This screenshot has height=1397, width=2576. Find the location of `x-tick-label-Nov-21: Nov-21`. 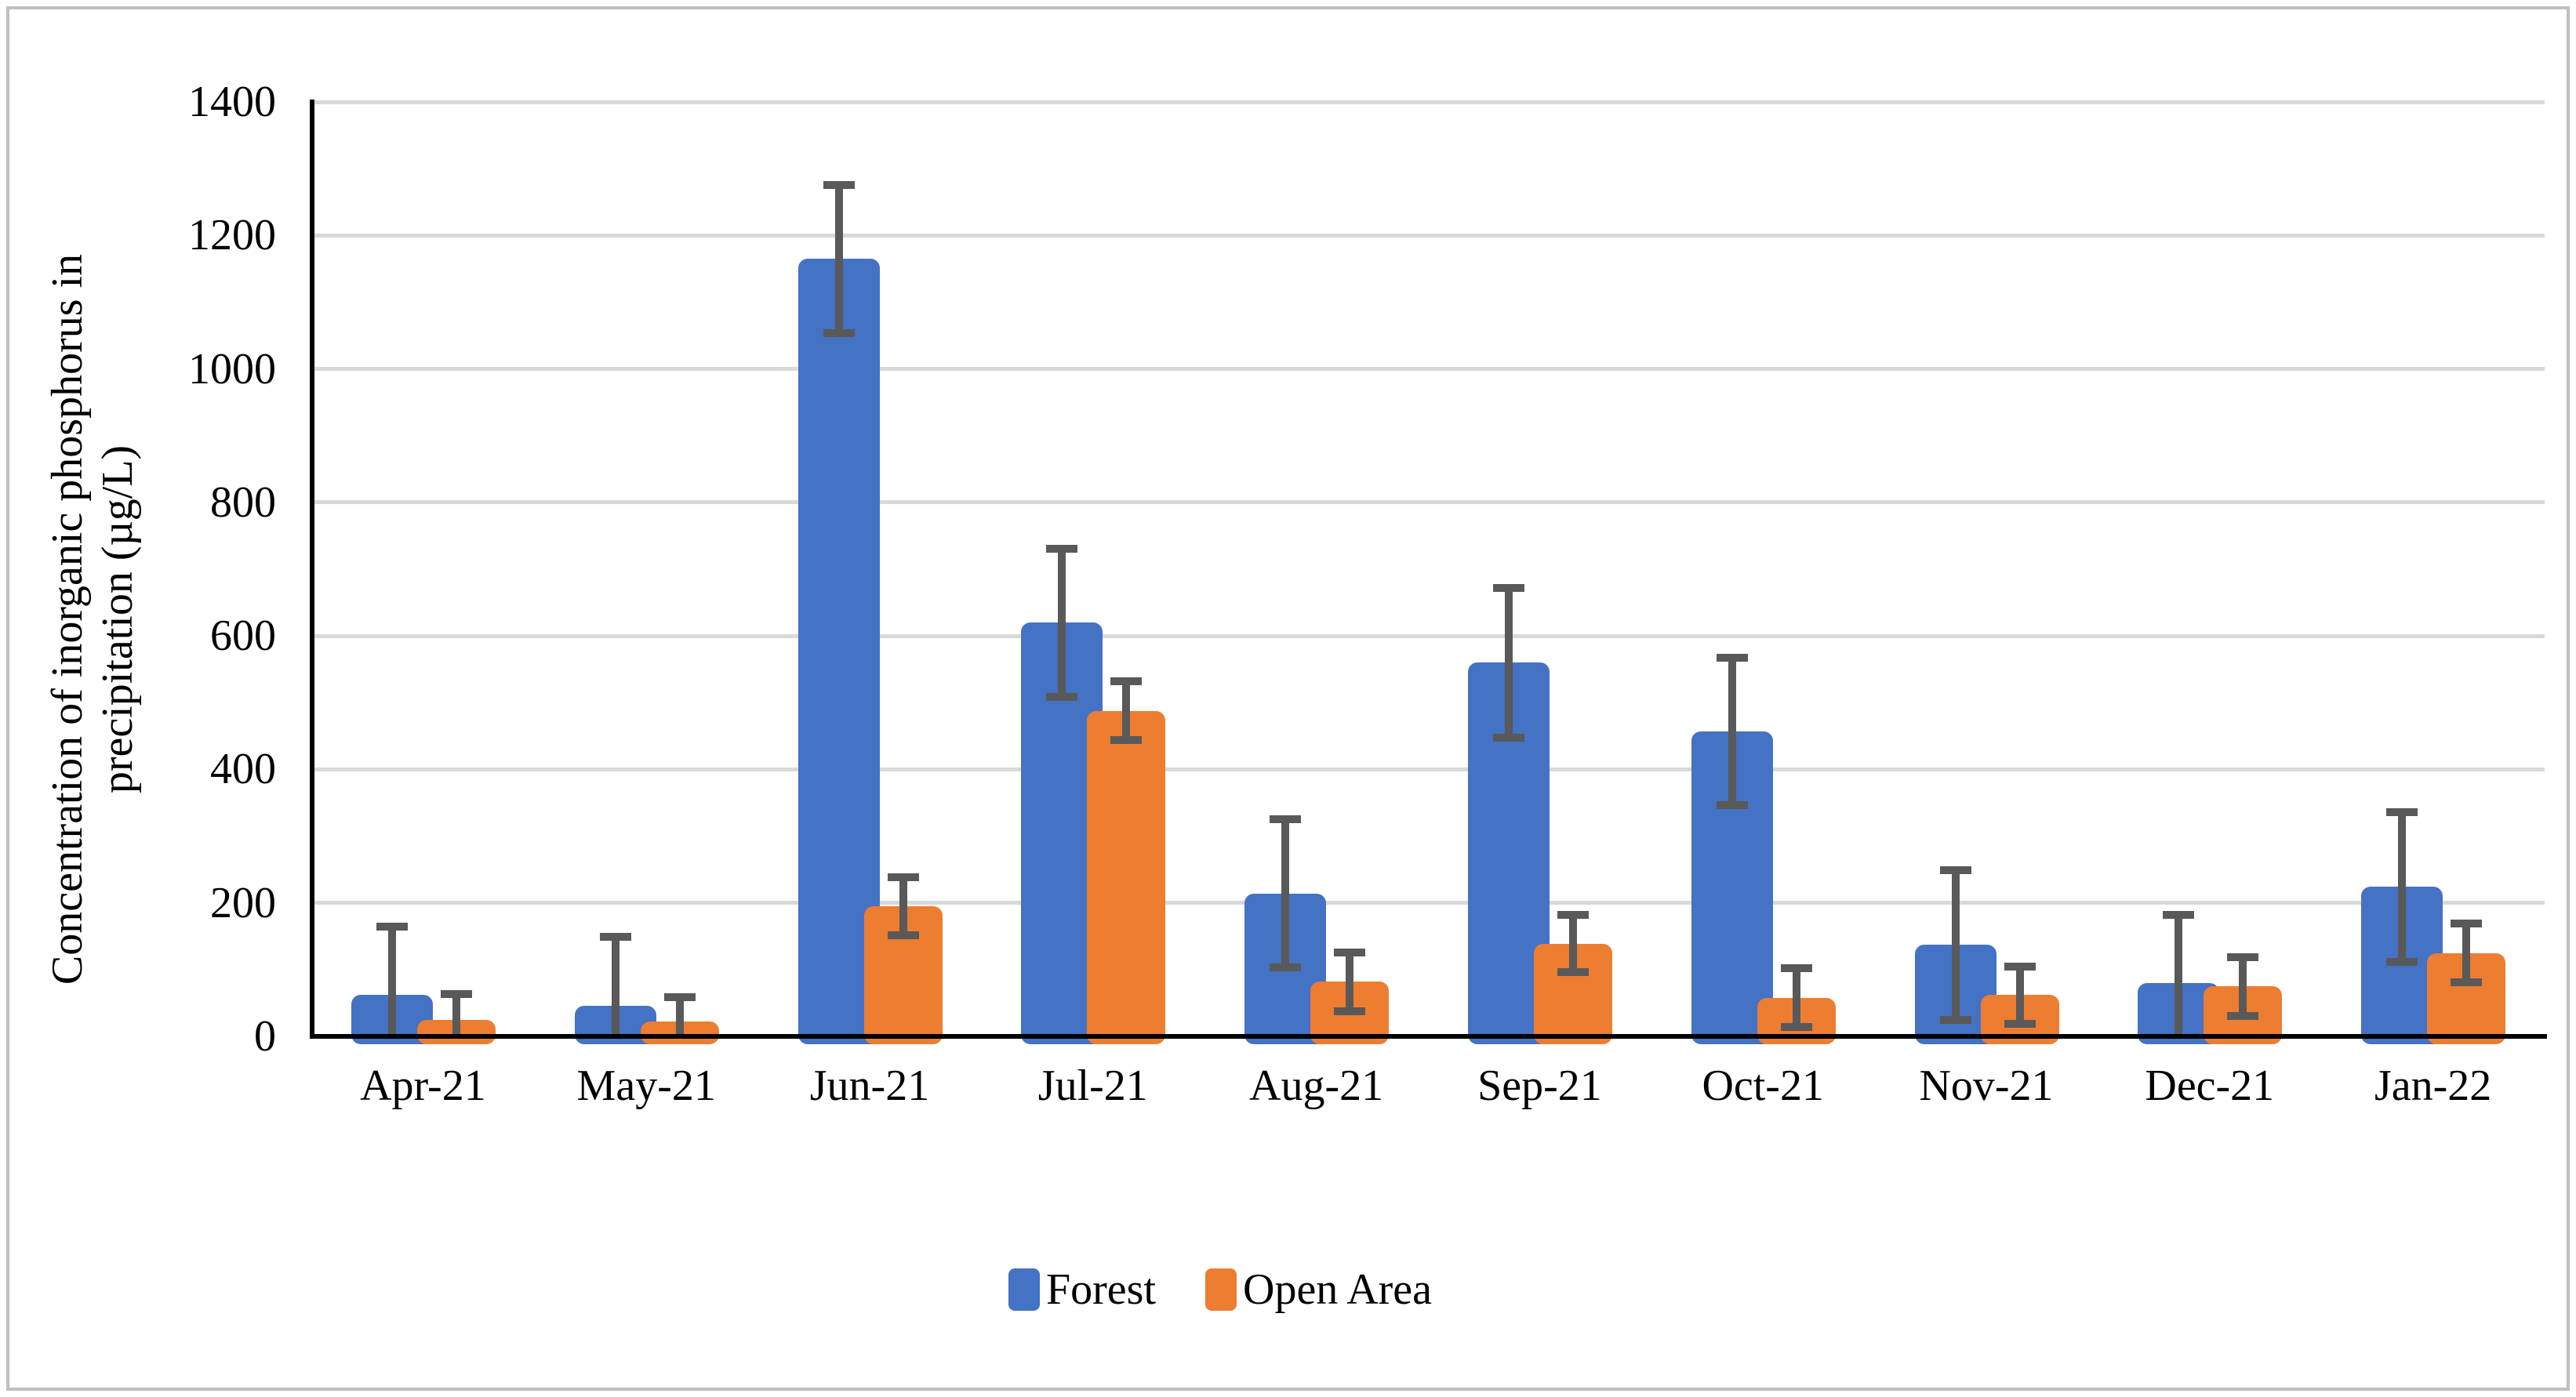

x-tick-label-Nov-21: Nov-21 is located at coordinates (1986, 1085).